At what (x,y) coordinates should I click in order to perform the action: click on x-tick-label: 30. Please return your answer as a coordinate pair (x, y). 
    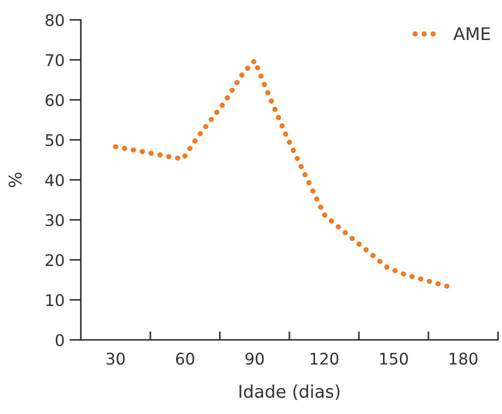
    Looking at the image, I should click on (115, 358).